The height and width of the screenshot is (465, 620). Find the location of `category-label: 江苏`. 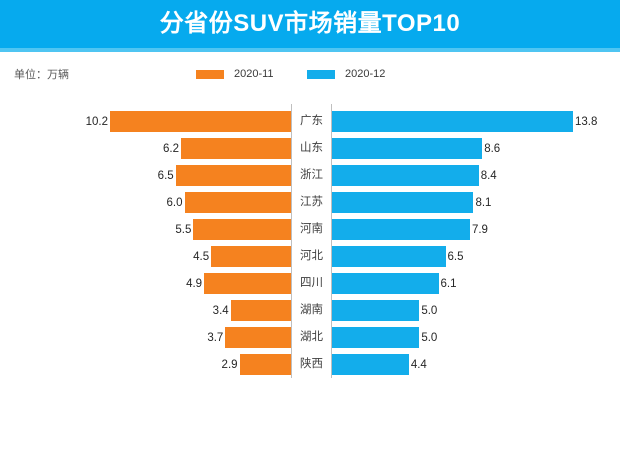

category-label: 江苏 is located at coordinates (311, 202).